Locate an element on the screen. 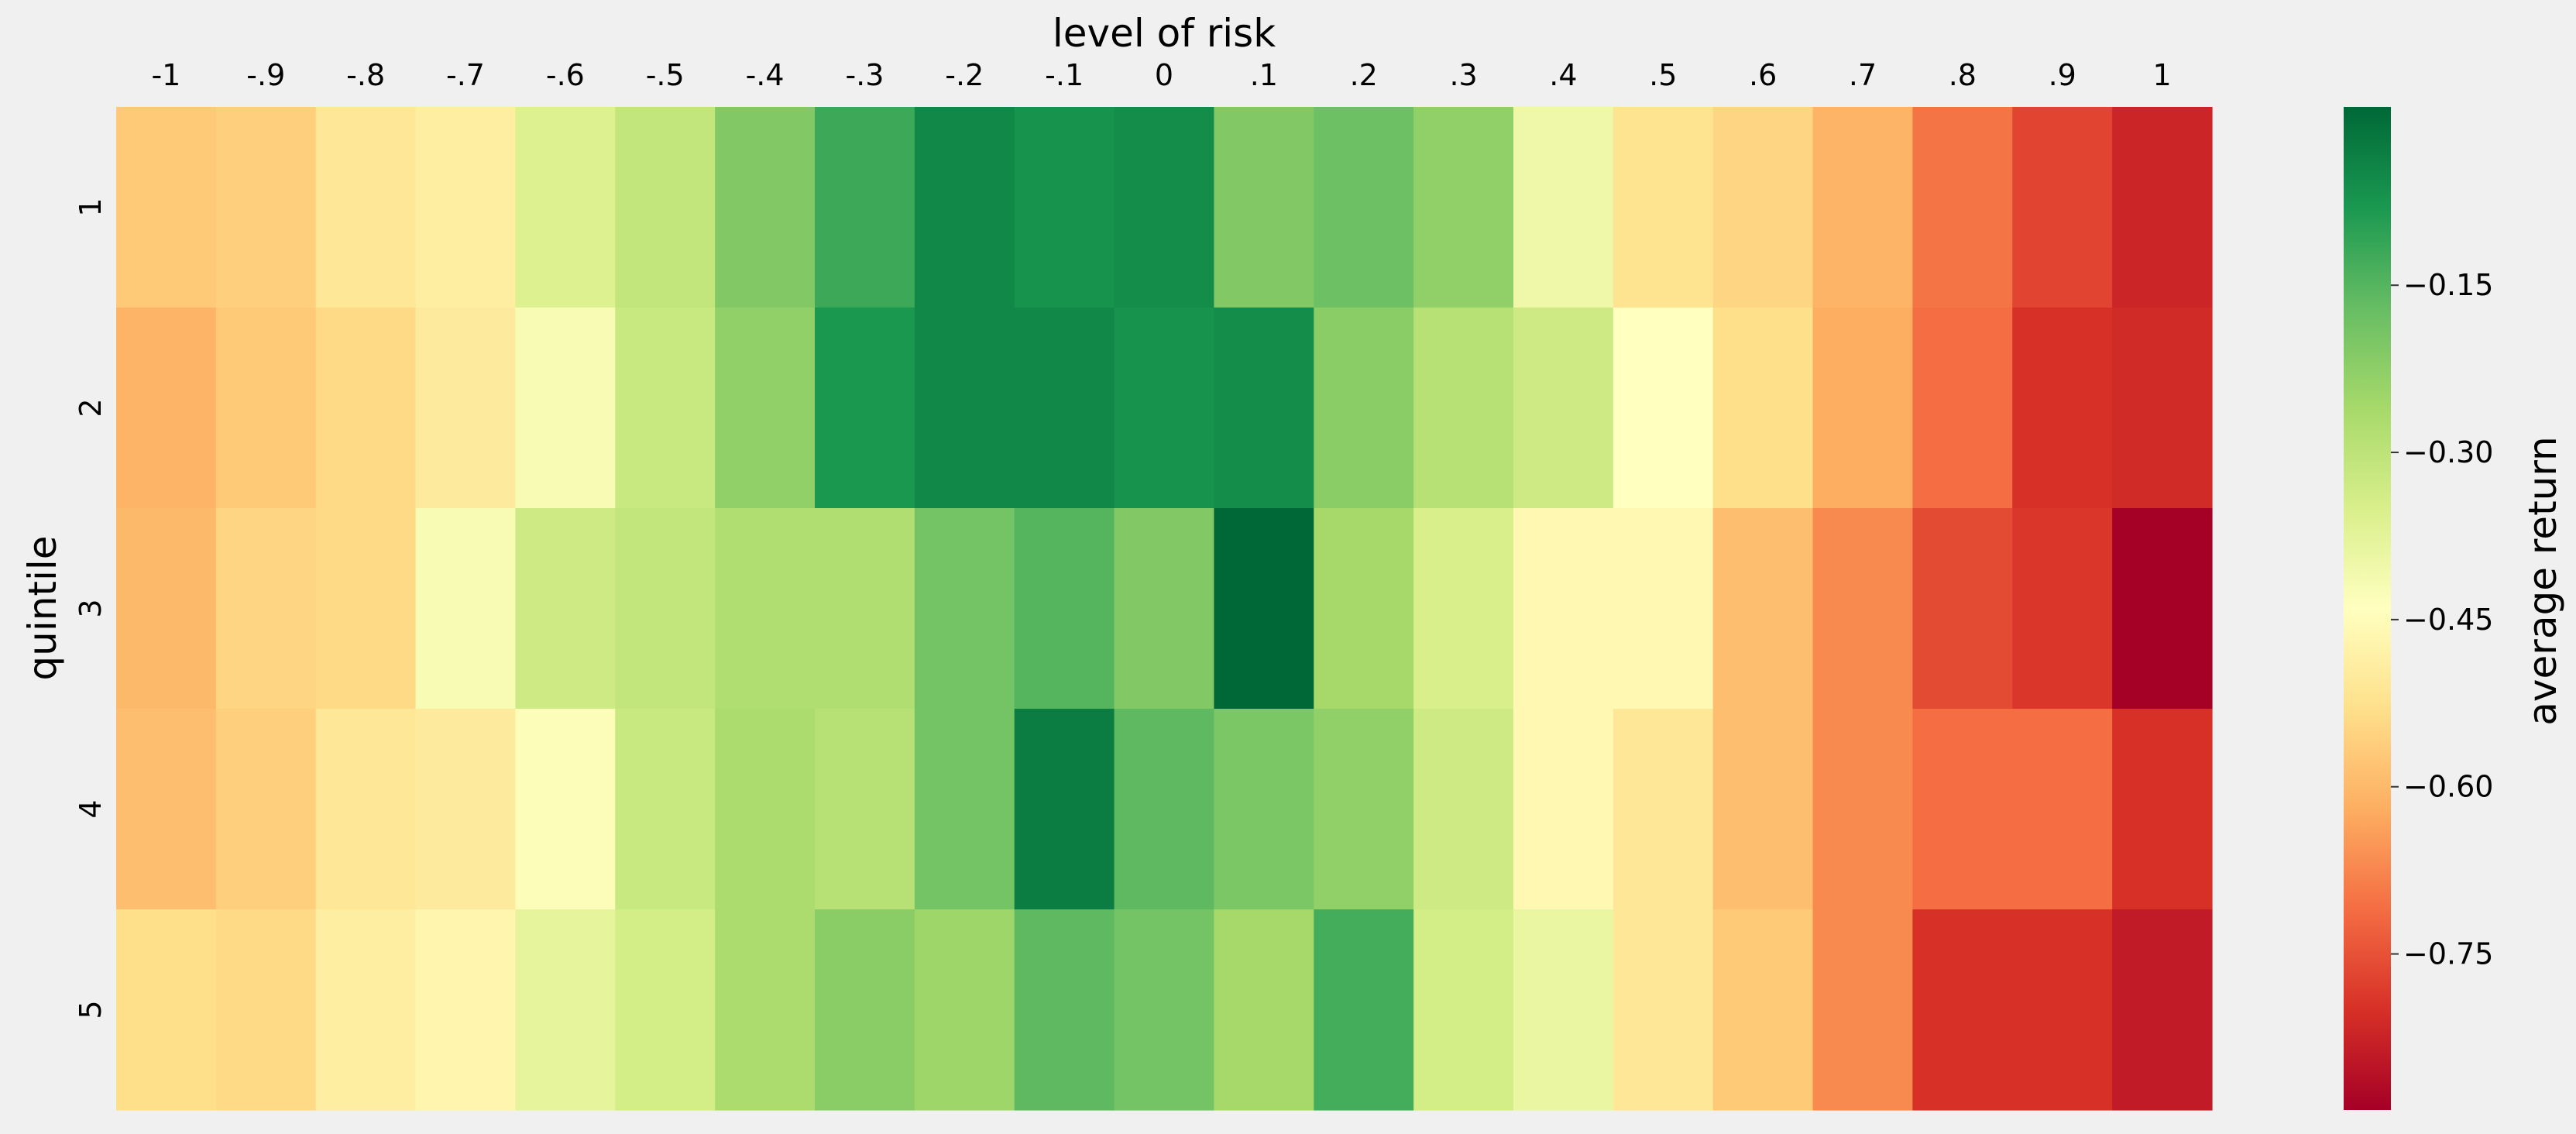  y-tick-label: 1 is located at coordinates (91, 207).